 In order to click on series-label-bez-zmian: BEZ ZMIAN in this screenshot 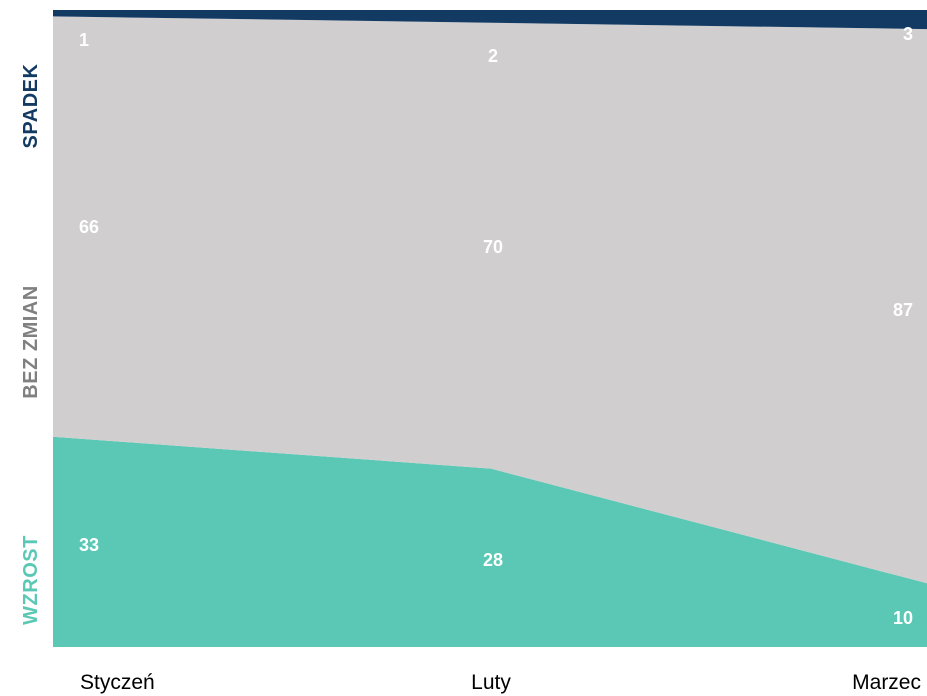, I will do `click(31, 341)`.